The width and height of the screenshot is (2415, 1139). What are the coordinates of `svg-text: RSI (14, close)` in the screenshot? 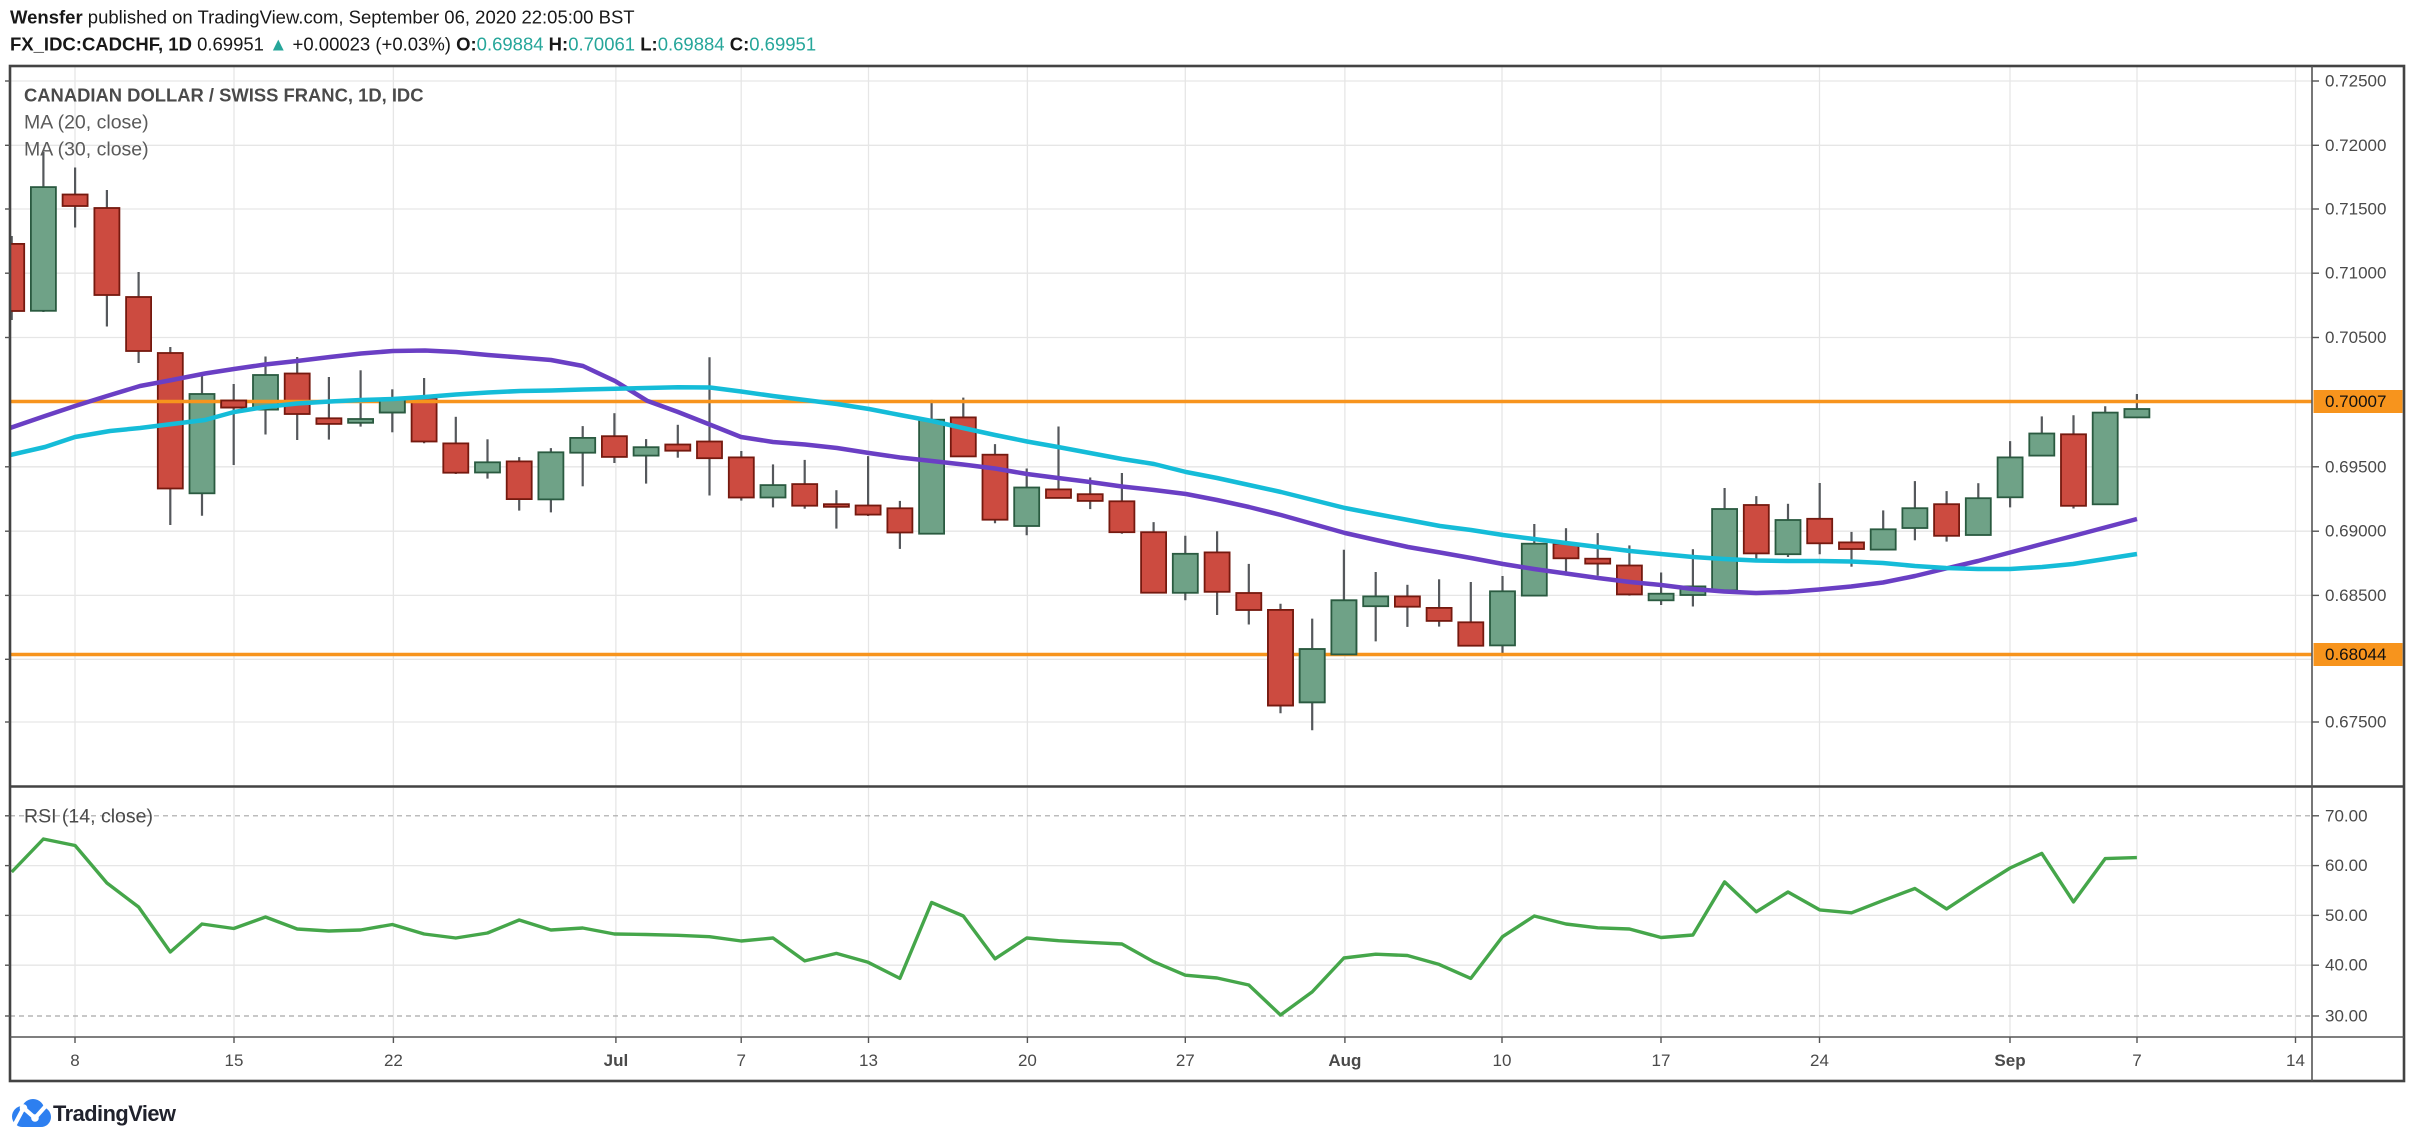 It's located at (88, 817).